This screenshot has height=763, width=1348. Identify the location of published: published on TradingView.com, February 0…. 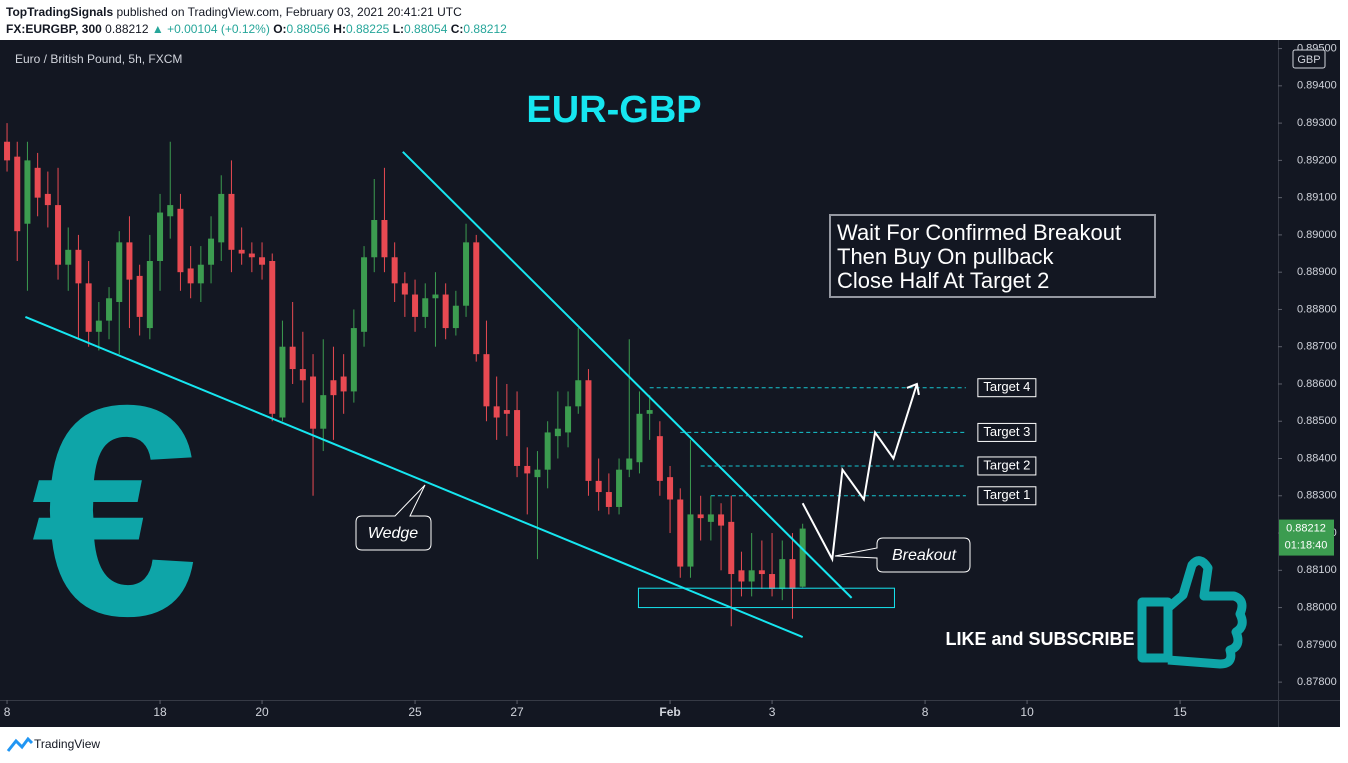
(289, 12).